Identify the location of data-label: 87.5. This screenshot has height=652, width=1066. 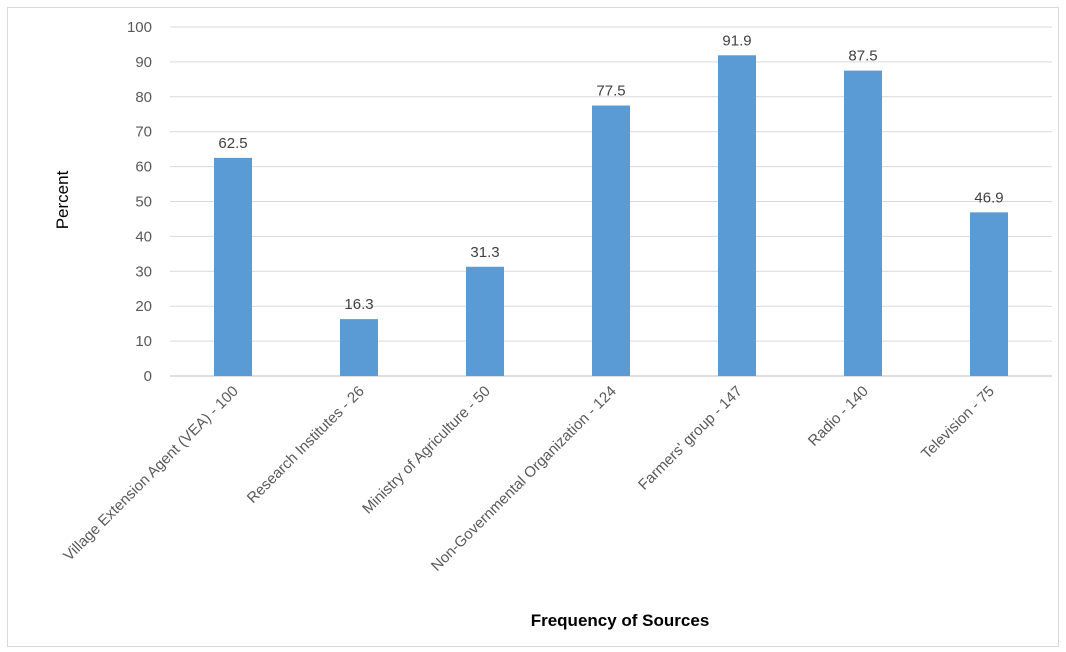
(862, 56).